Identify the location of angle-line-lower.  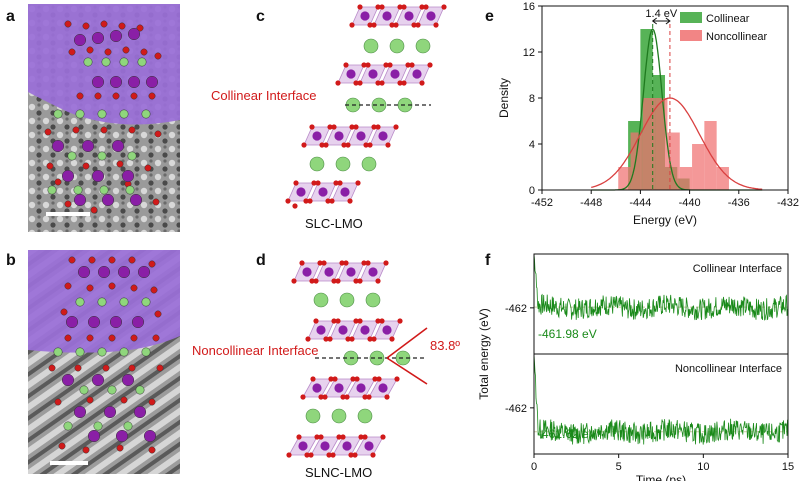
(407, 371).